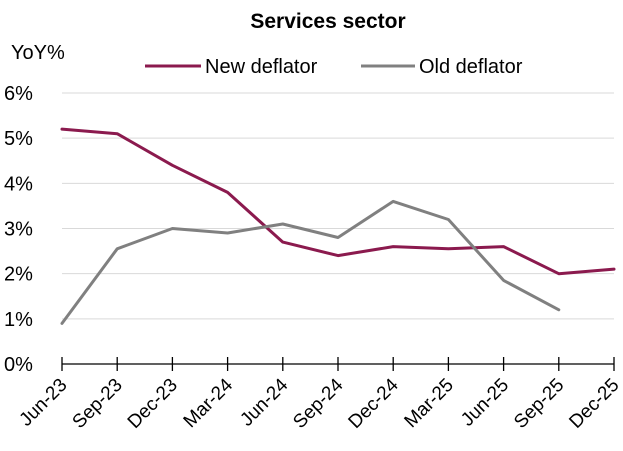 The height and width of the screenshot is (451, 623). Describe the element at coordinates (44, 403) in the screenshot. I see `x-tick-label: Jun-23` at that location.